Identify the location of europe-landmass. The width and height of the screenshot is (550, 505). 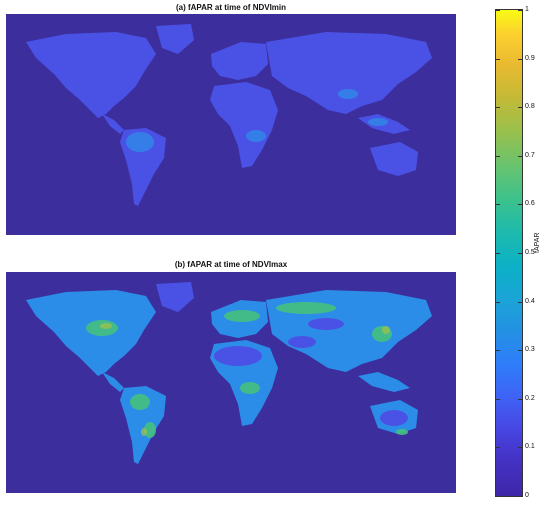
(239, 61).